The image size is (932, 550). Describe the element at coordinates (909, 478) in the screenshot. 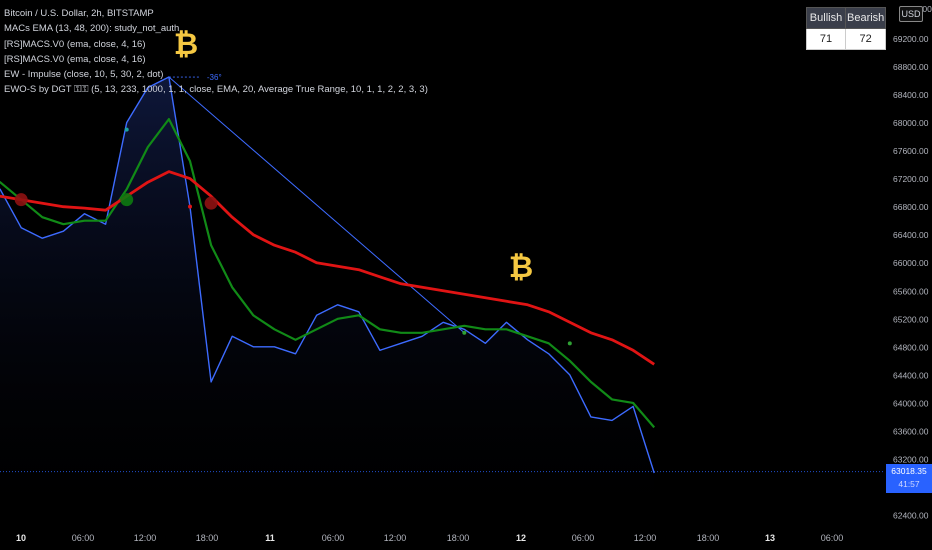

I see `last-price-tag: 63018.35 41:57` at that location.